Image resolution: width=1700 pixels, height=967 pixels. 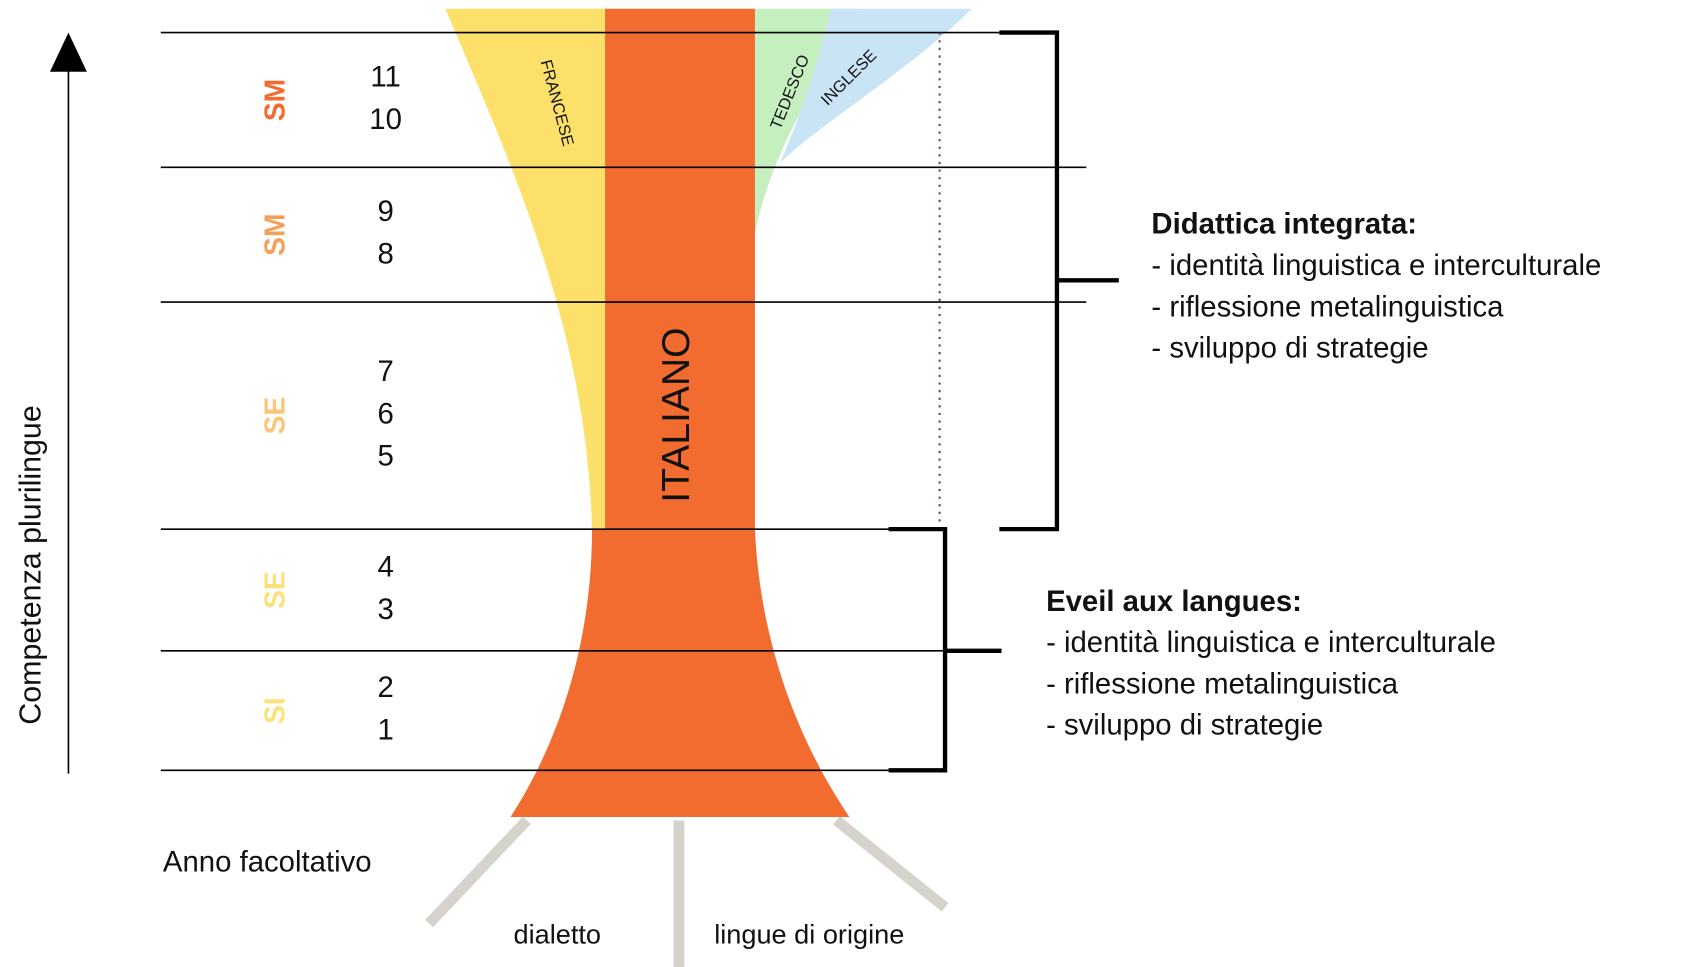 I want to click on root-right, so click(x=891, y=864).